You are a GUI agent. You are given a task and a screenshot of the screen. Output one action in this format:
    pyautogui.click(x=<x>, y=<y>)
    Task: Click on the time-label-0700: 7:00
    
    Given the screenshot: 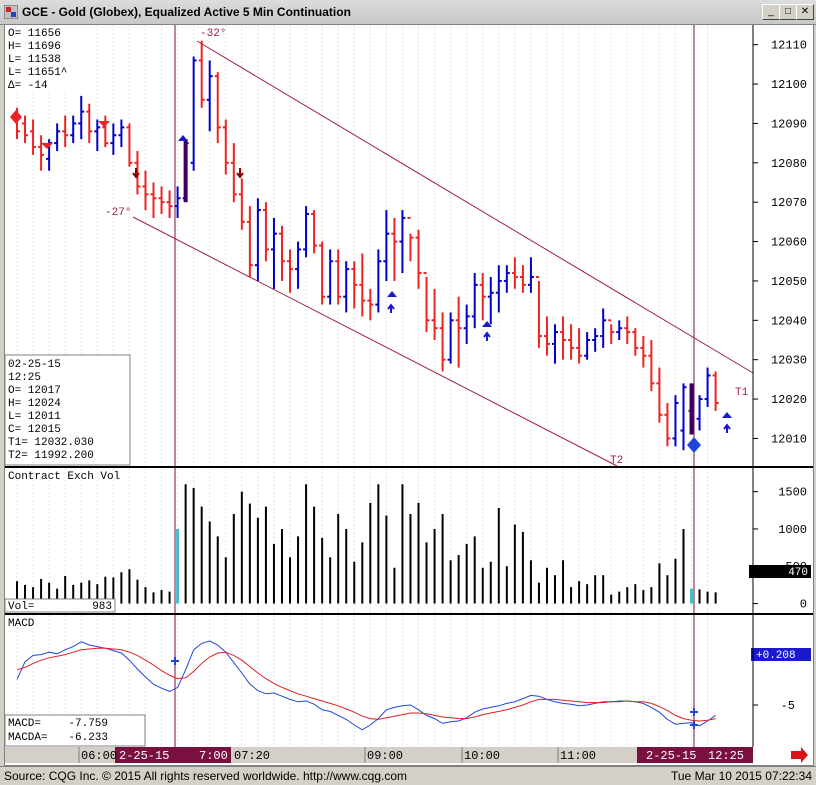 What is the action you would take?
    pyautogui.click(x=213, y=756)
    